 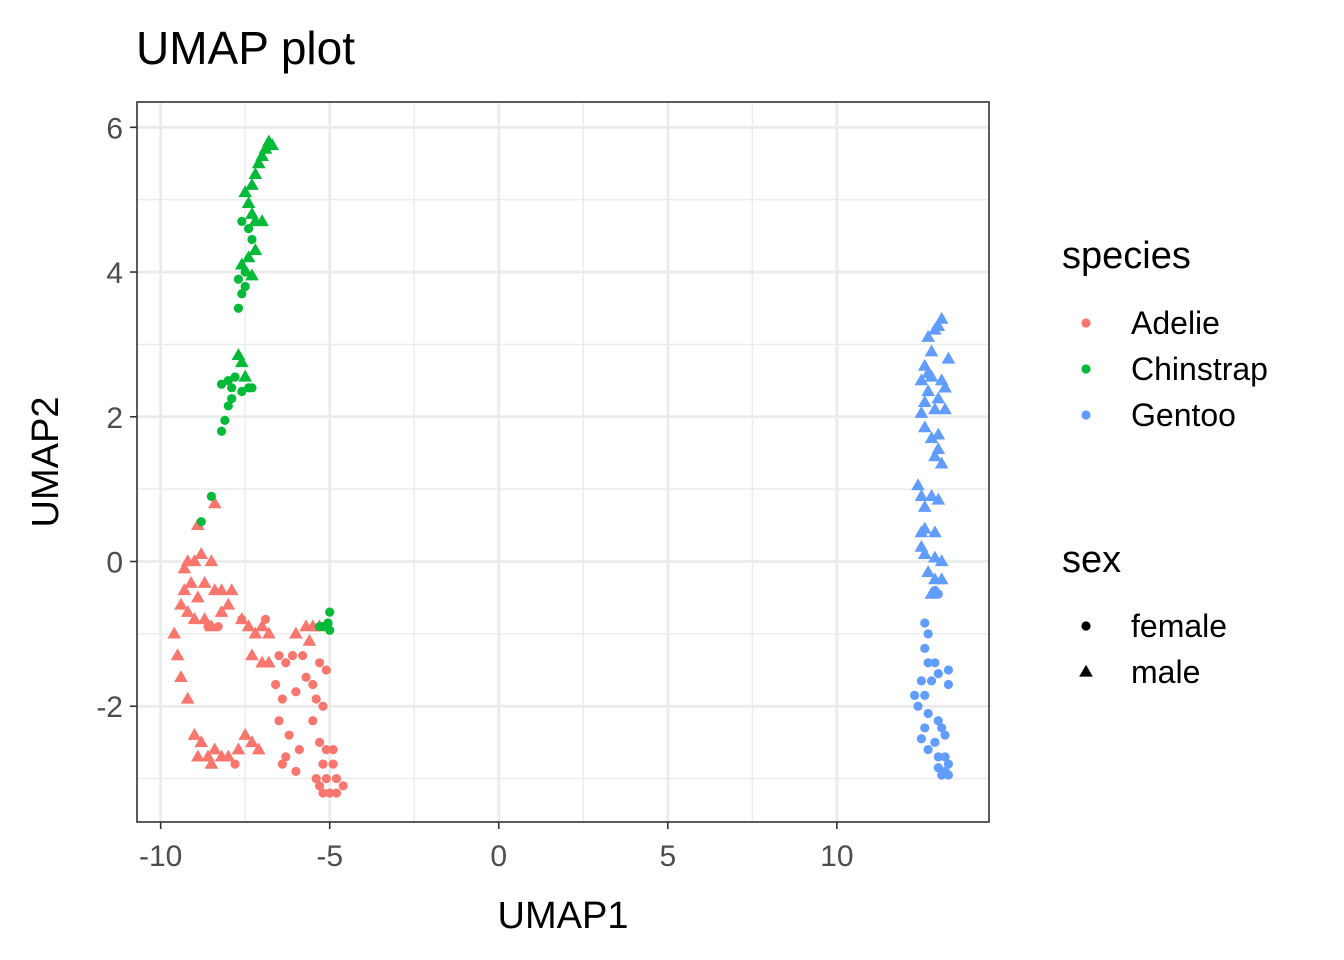 What do you see at coordinates (1144, 614) in the screenshot?
I see `legend-sex: sex female male` at bounding box center [1144, 614].